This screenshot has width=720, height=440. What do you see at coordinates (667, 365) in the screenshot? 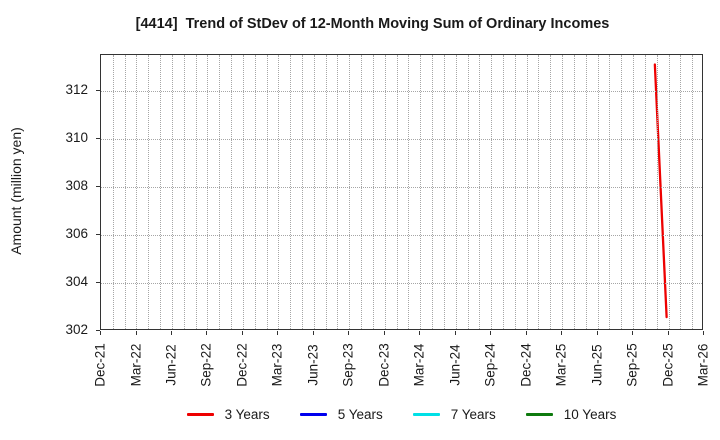
I see `x-tick-label: Dec-25` at bounding box center [667, 365].